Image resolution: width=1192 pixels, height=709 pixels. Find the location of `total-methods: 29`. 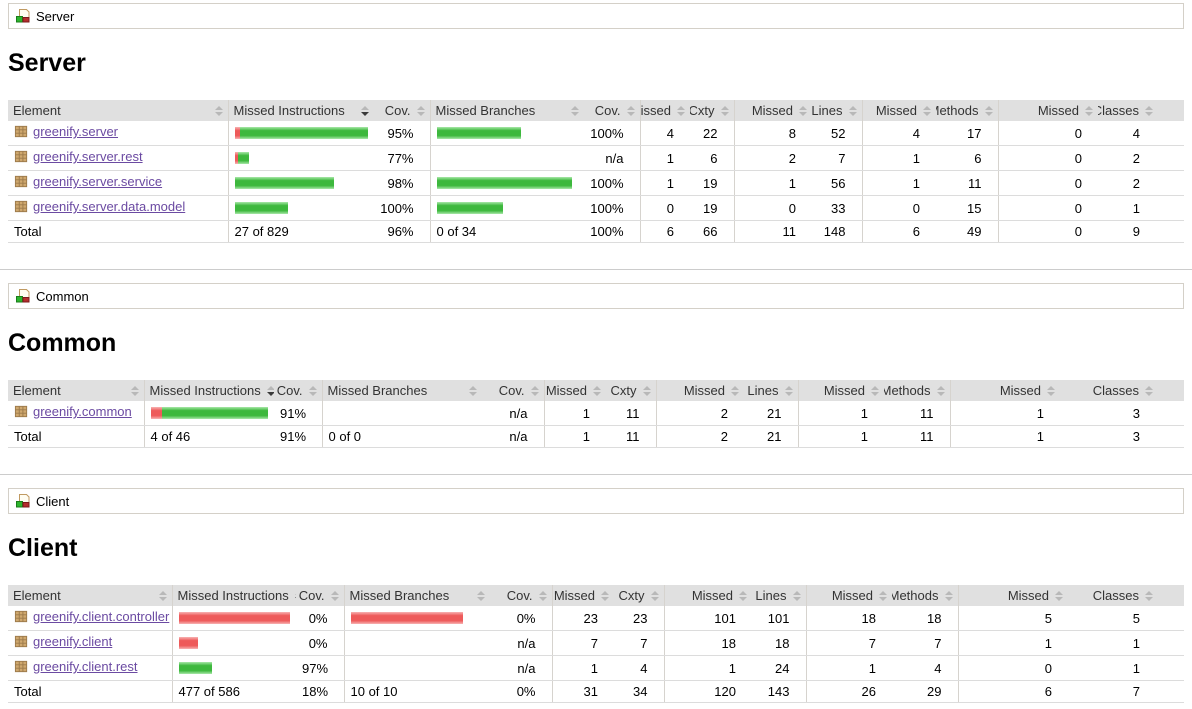

total-methods: 29 is located at coordinates (925, 691).